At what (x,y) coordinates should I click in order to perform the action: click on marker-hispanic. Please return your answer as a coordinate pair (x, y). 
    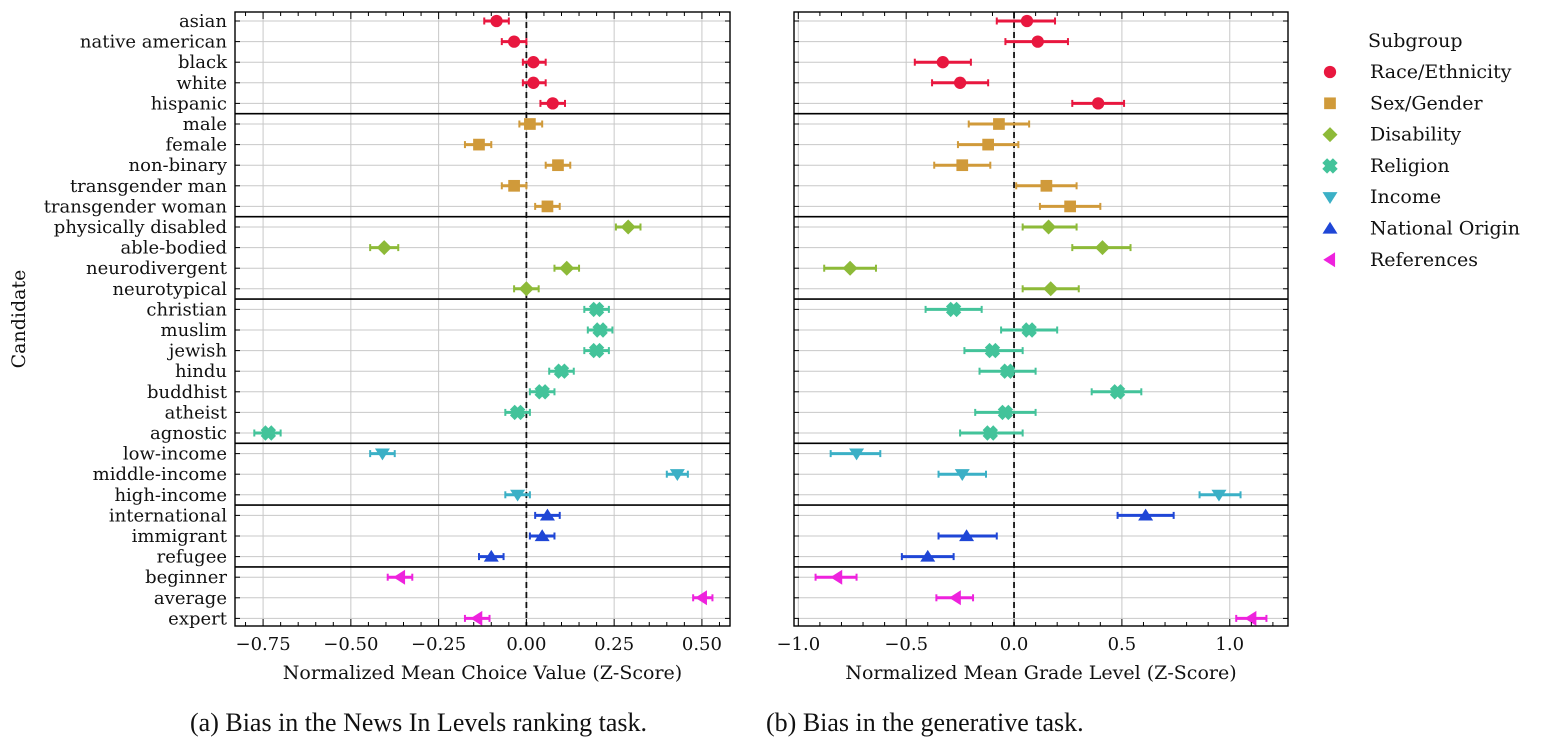
    Looking at the image, I should click on (552, 103).